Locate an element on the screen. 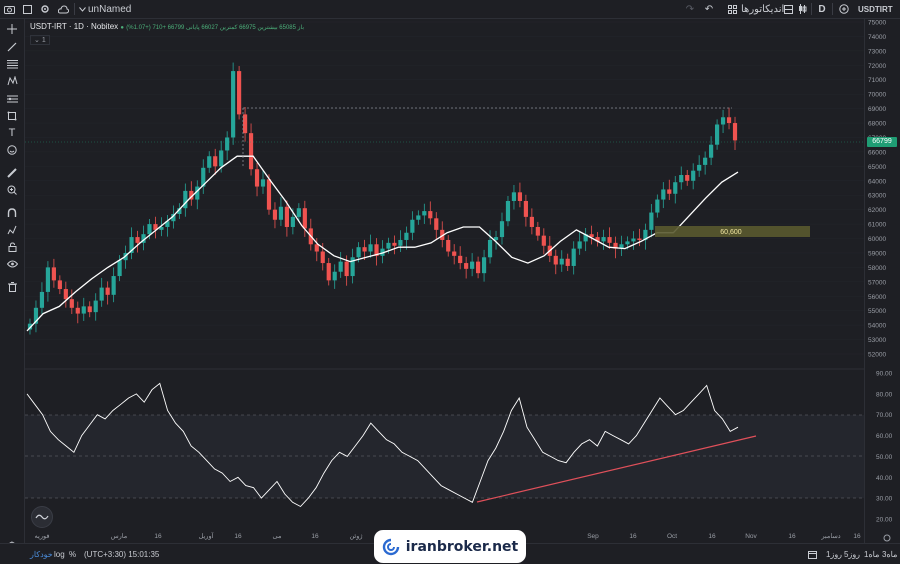 The width and height of the screenshot is (900, 564). range-3m-button: 3ماه is located at coordinates (890, 554).